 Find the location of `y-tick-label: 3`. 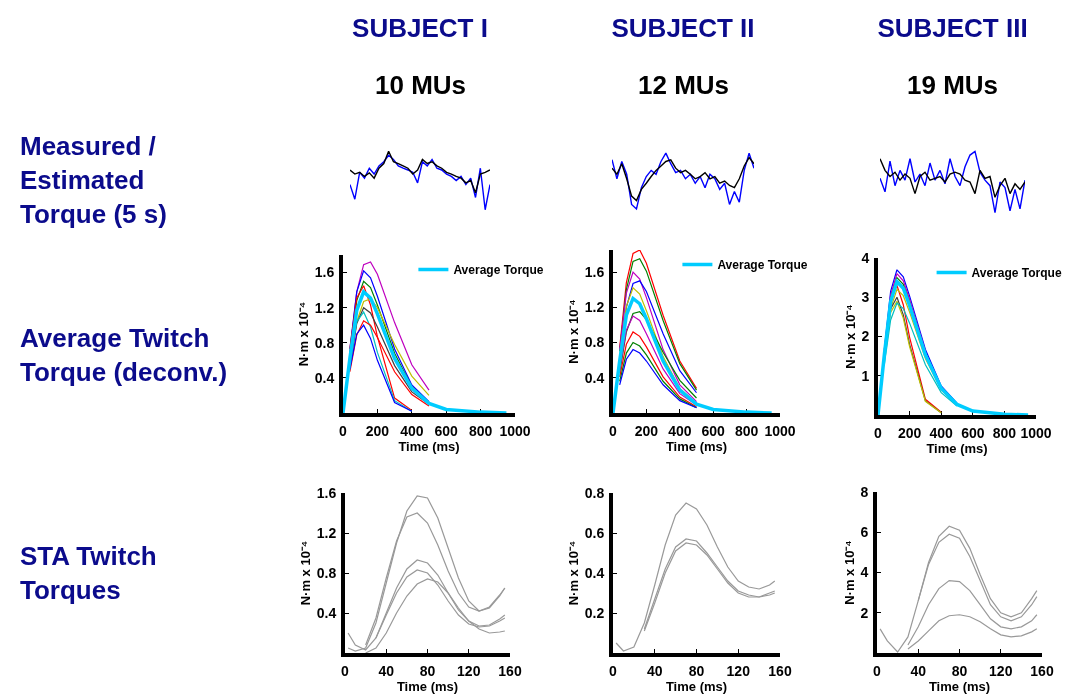

y-tick-label: 3 is located at coordinates (865, 297).